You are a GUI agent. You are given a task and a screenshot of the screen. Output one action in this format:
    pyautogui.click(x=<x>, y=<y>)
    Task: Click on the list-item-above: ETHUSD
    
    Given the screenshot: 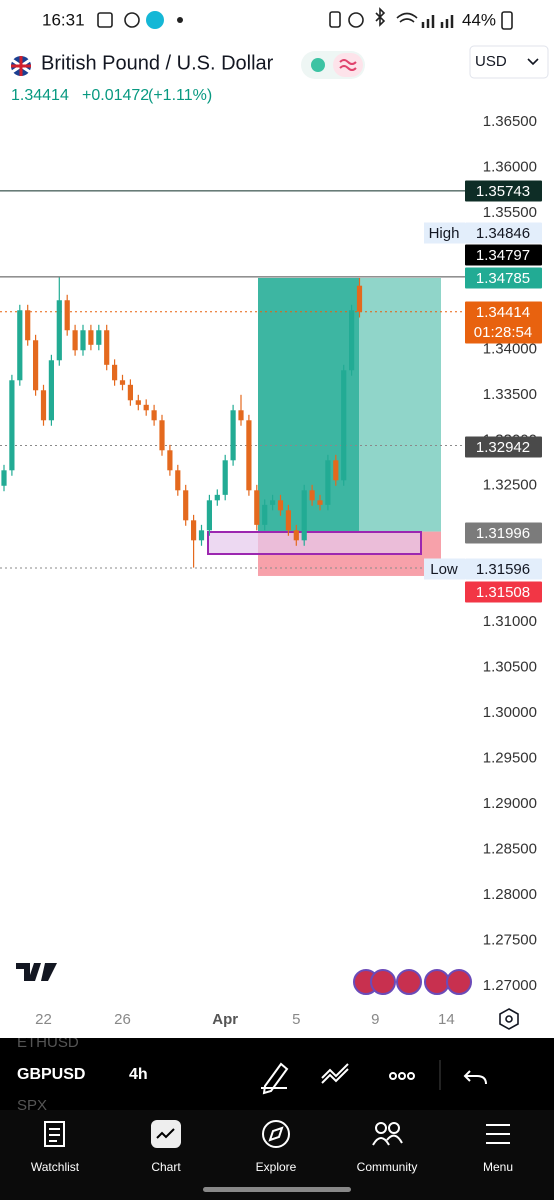 What is the action you would take?
    pyautogui.click(x=48, y=1042)
    